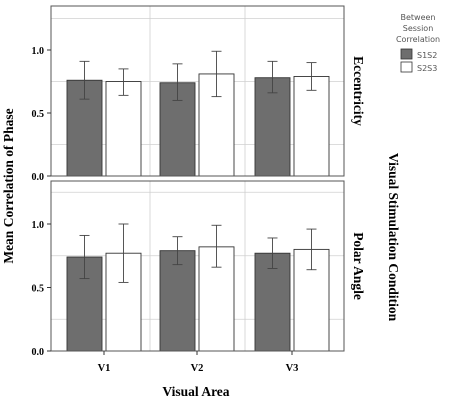 This screenshot has height=402, width=450. What do you see at coordinates (358, 91) in the screenshot?
I see `panel-label-1: Eccentricity` at bounding box center [358, 91].